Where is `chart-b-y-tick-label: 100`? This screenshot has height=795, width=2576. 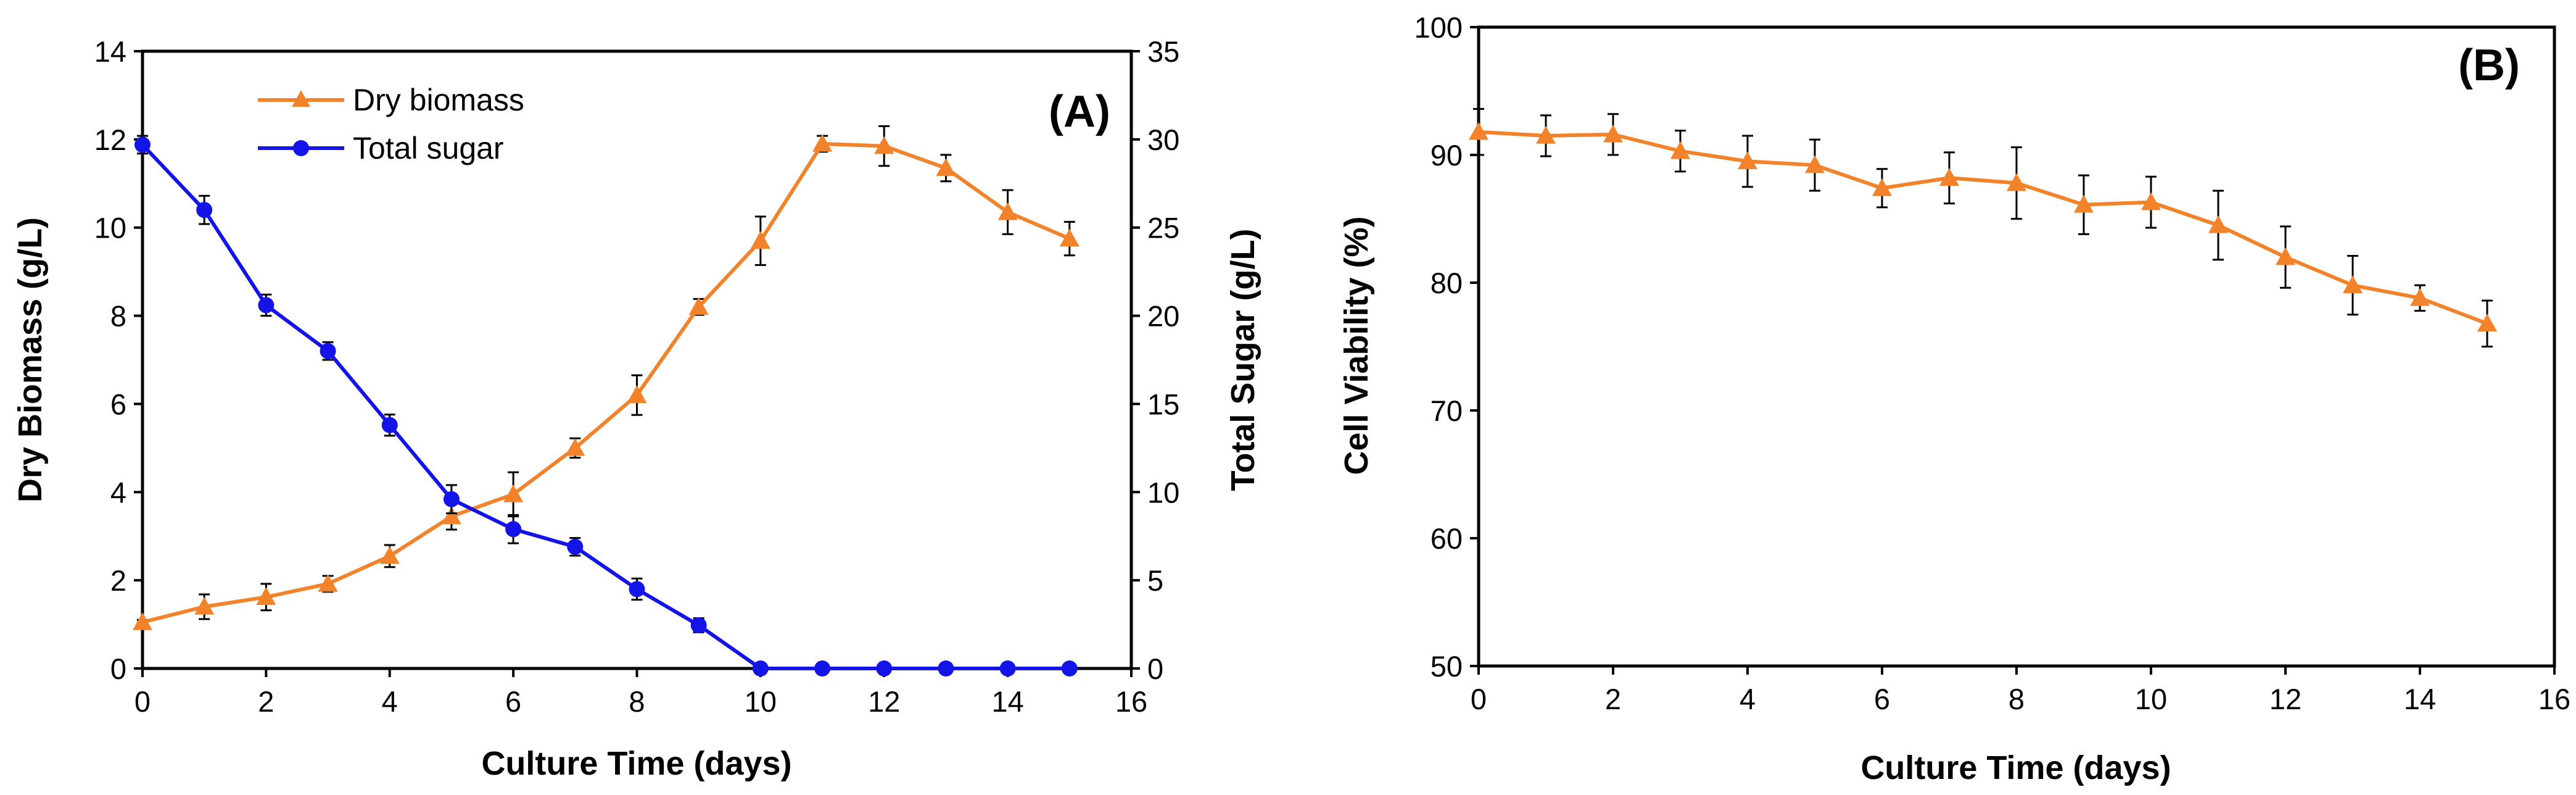
chart-b-y-tick-label: 100 is located at coordinates (1439, 27).